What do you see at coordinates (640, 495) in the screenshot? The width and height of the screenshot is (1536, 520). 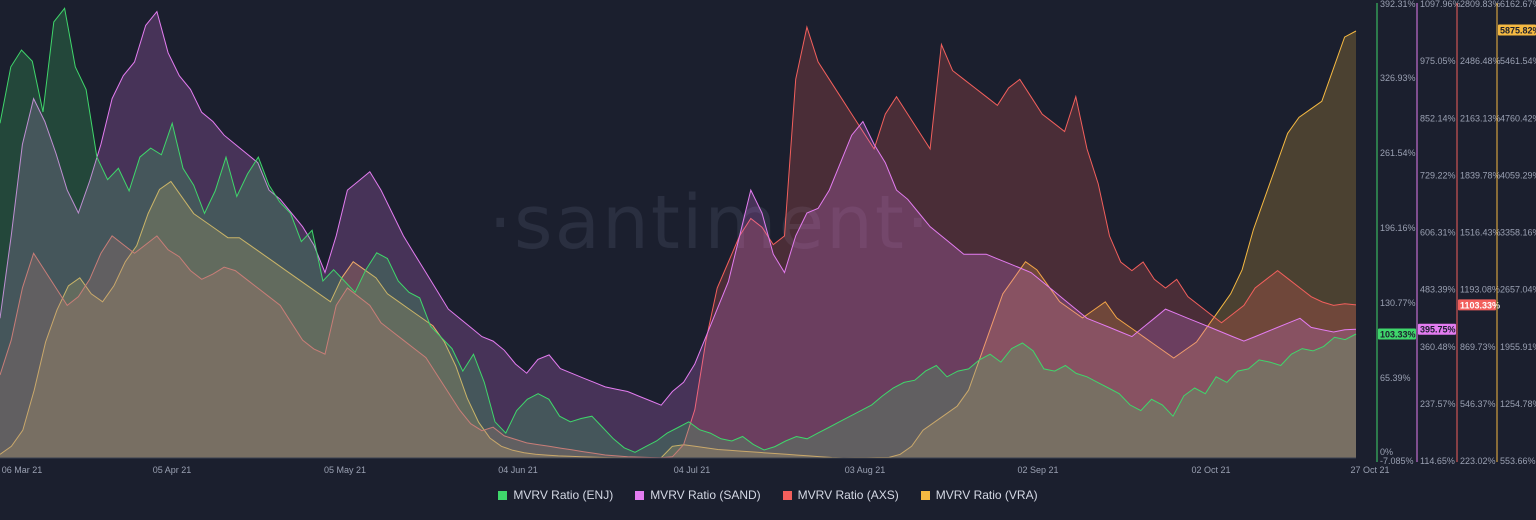 I see `legend-swatch-sand` at bounding box center [640, 495].